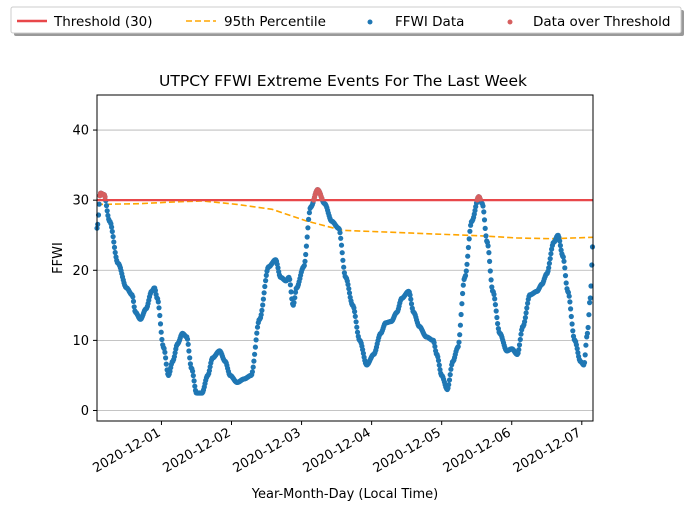 The width and height of the screenshot is (690, 512). Describe the element at coordinates (80, 201) in the screenshot. I see `y-tick-label-30: 30` at that location.